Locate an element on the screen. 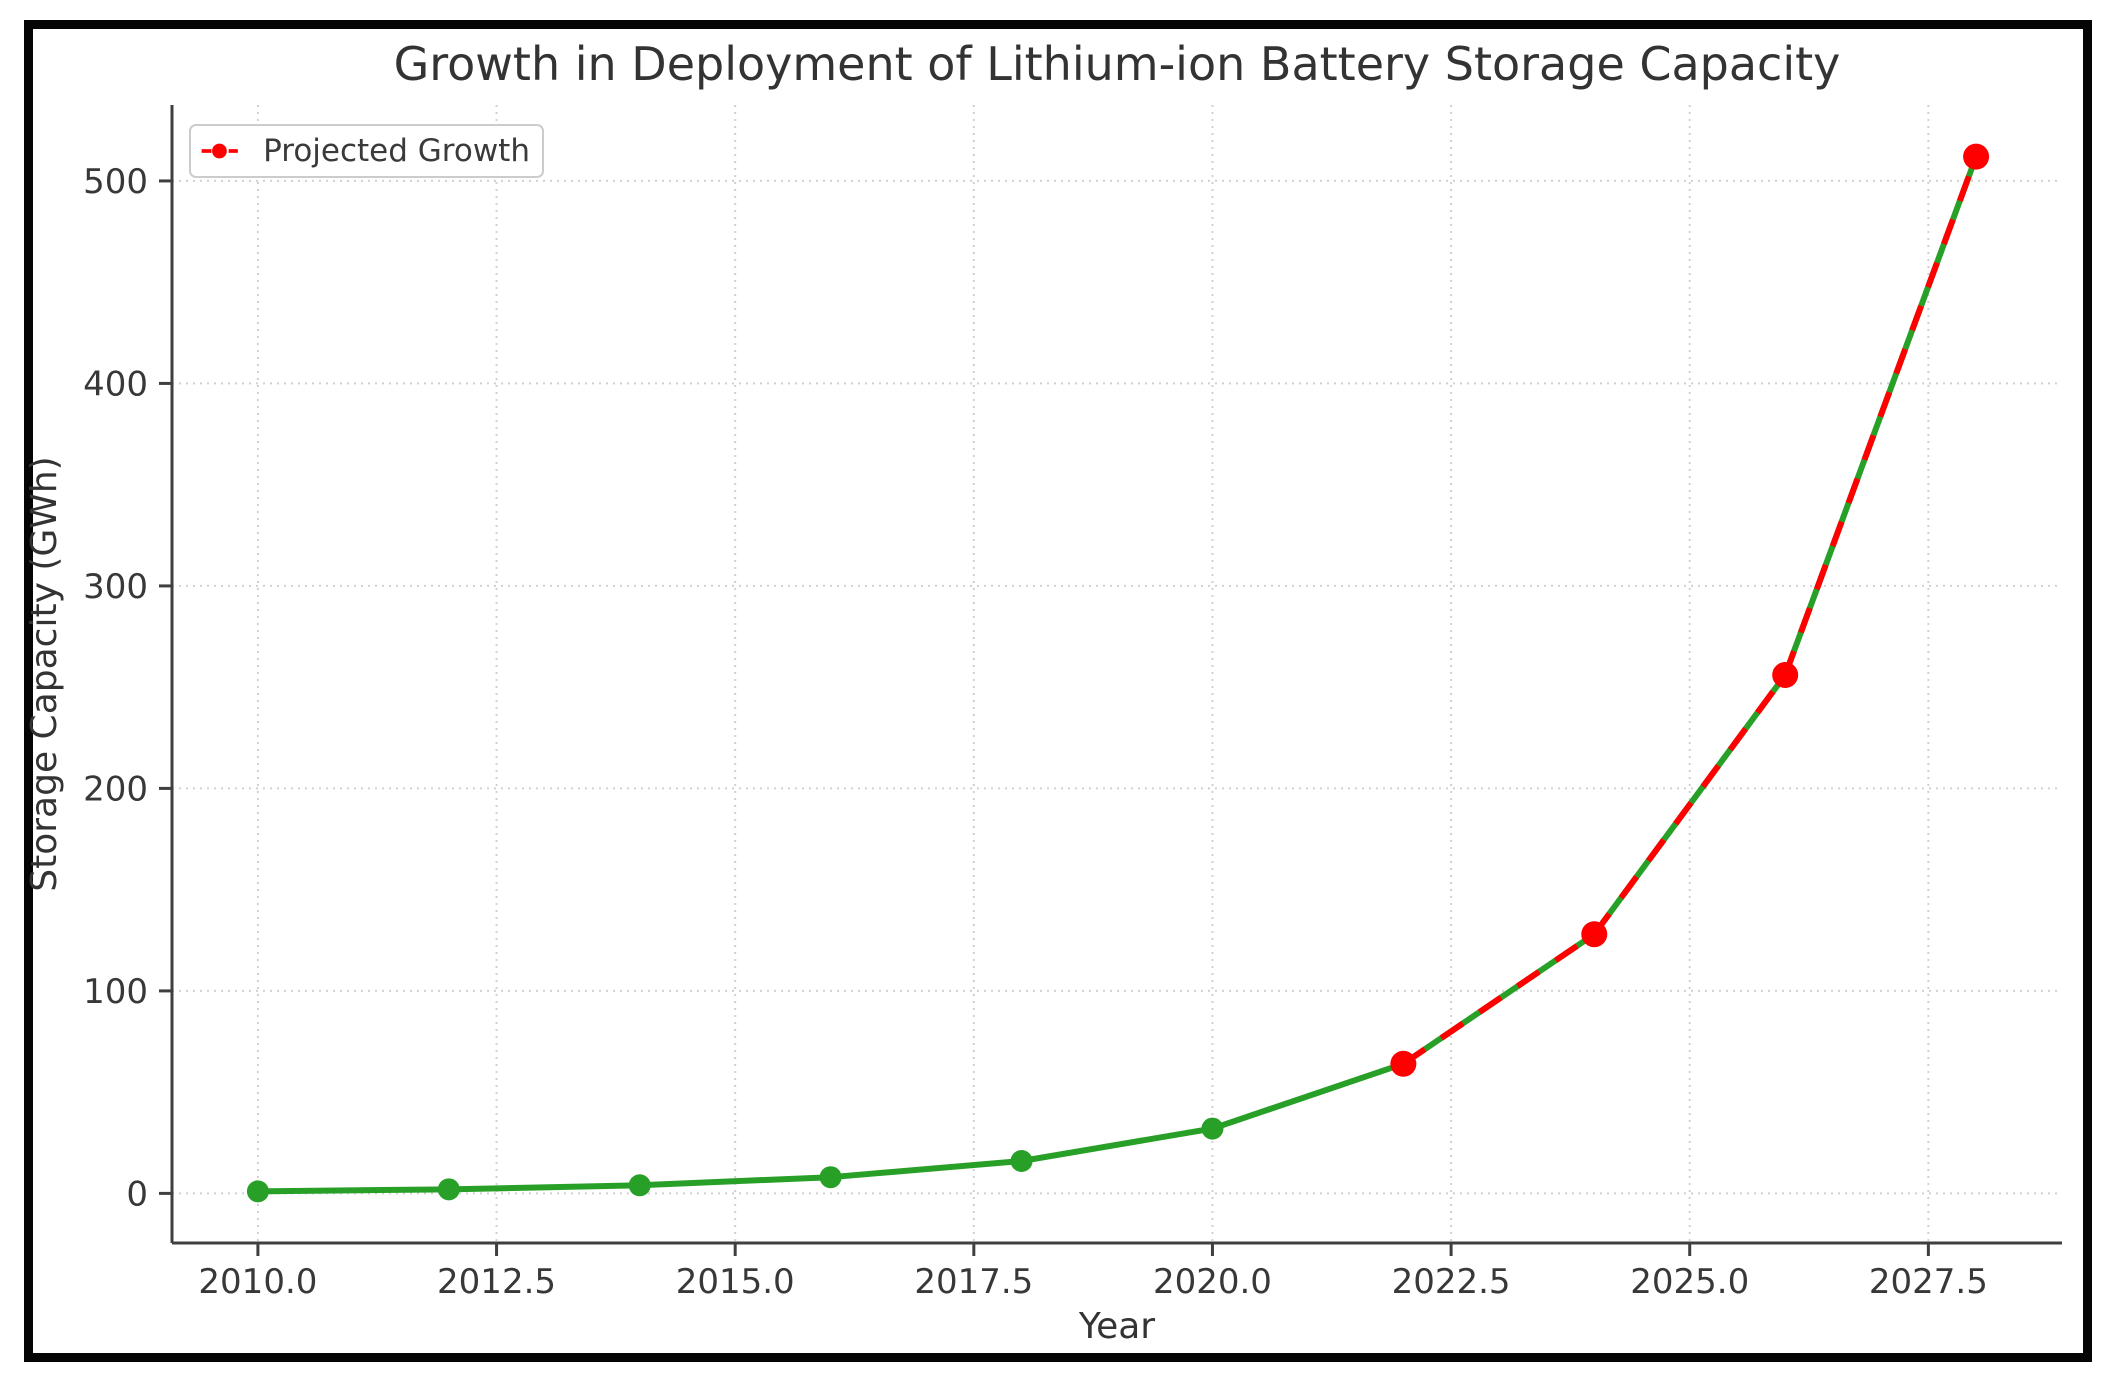  x-tick-label: 2022.5 is located at coordinates (1451, 1282).